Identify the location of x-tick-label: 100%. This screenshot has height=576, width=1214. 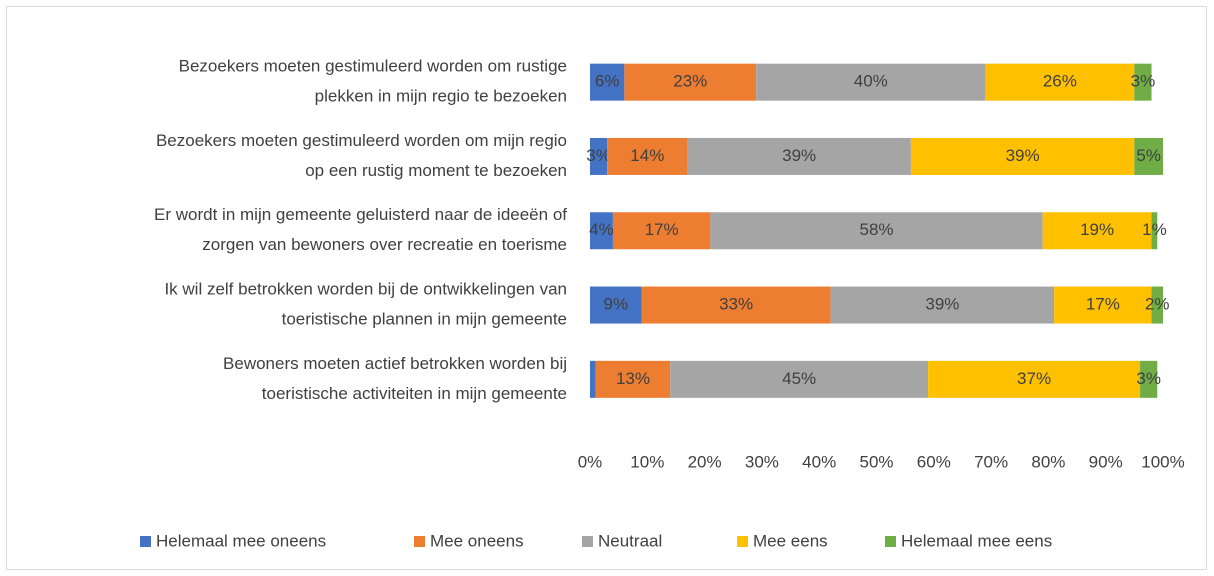
(1162, 461).